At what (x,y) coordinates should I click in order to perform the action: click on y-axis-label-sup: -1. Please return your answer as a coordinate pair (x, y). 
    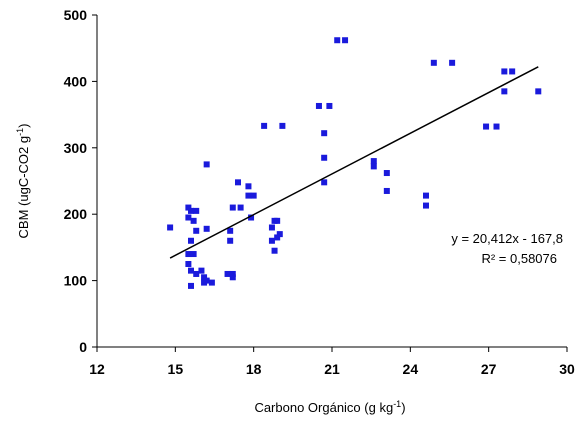
    Looking at the image, I should click on (20, 132).